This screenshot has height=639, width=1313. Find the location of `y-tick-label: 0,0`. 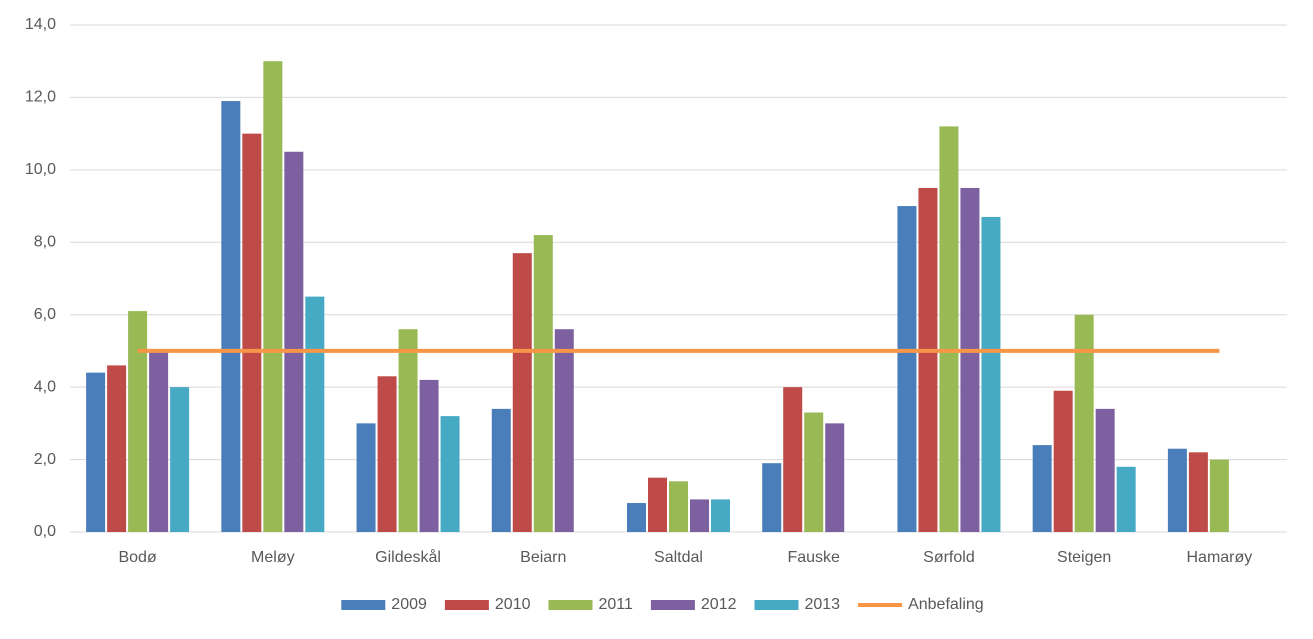

y-tick-label: 0,0 is located at coordinates (45, 531).